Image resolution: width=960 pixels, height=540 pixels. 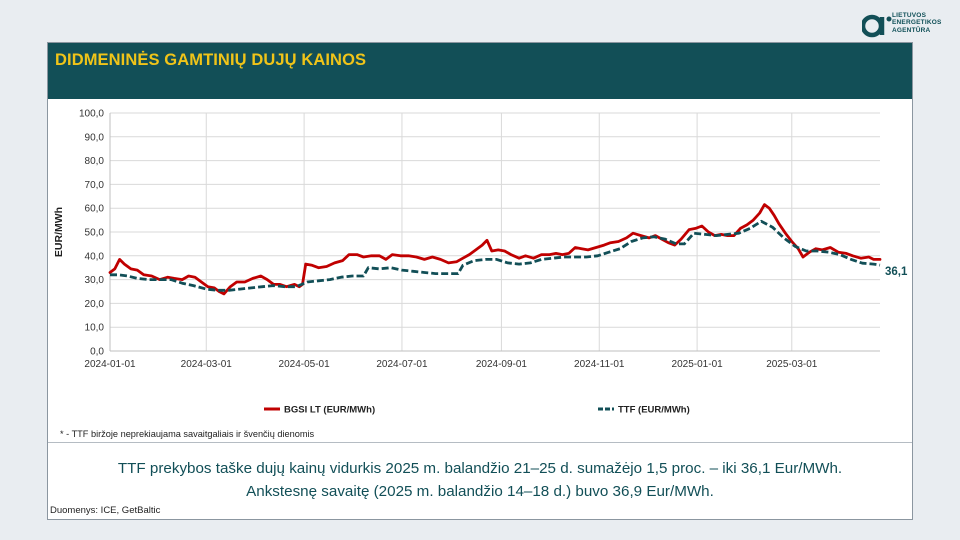 I want to click on legend-entry: BGSI LT (EUR/MWh), so click(x=329, y=410).